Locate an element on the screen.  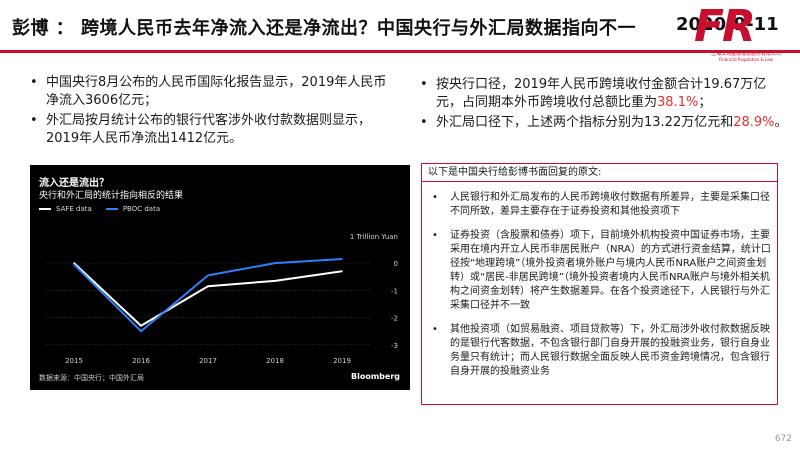
chart-title: 流入还是流出？ is located at coordinates (74, 183).